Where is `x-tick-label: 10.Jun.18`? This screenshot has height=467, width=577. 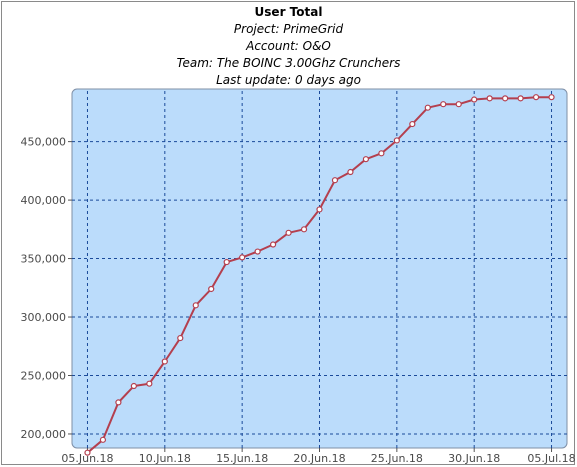 x-tick-label: 10.Jun.18 is located at coordinates (165, 458).